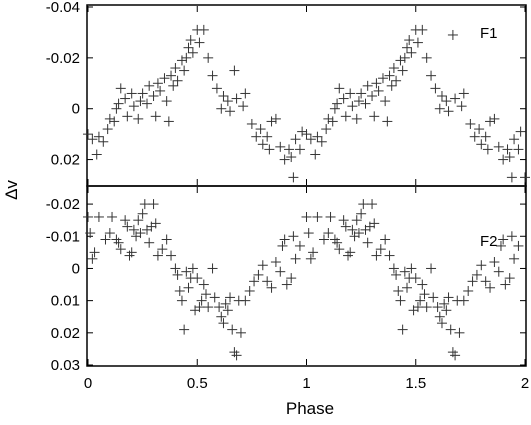  What do you see at coordinates (489, 241) in the screenshot?
I see `panel-f2-label: F2` at bounding box center [489, 241].